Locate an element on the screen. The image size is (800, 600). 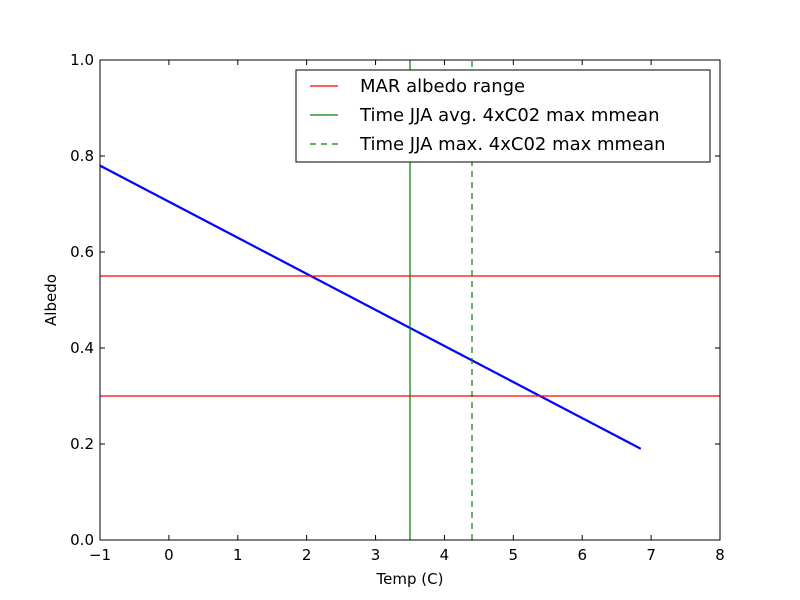
y-axis-label: Albedo is located at coordinates (51, 300).